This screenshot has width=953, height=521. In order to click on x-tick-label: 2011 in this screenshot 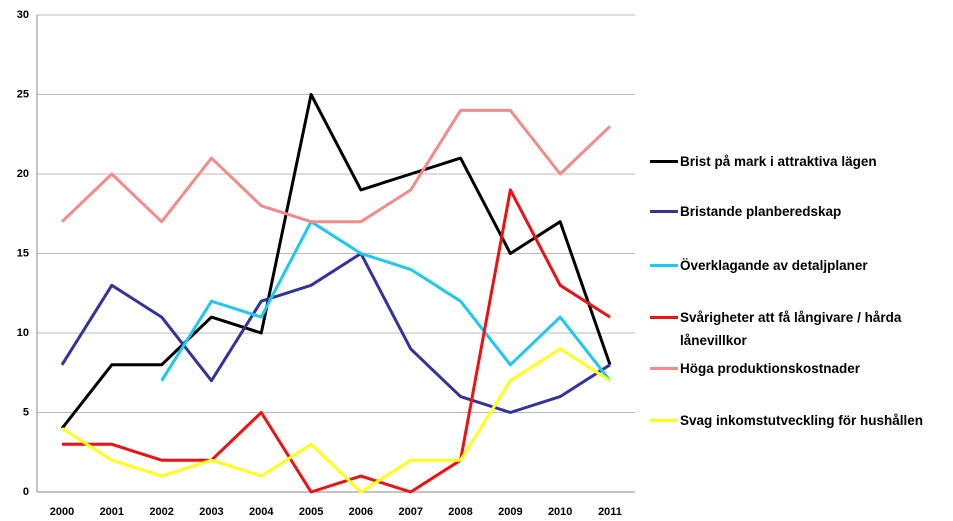, I will do `click(610, 512)`.